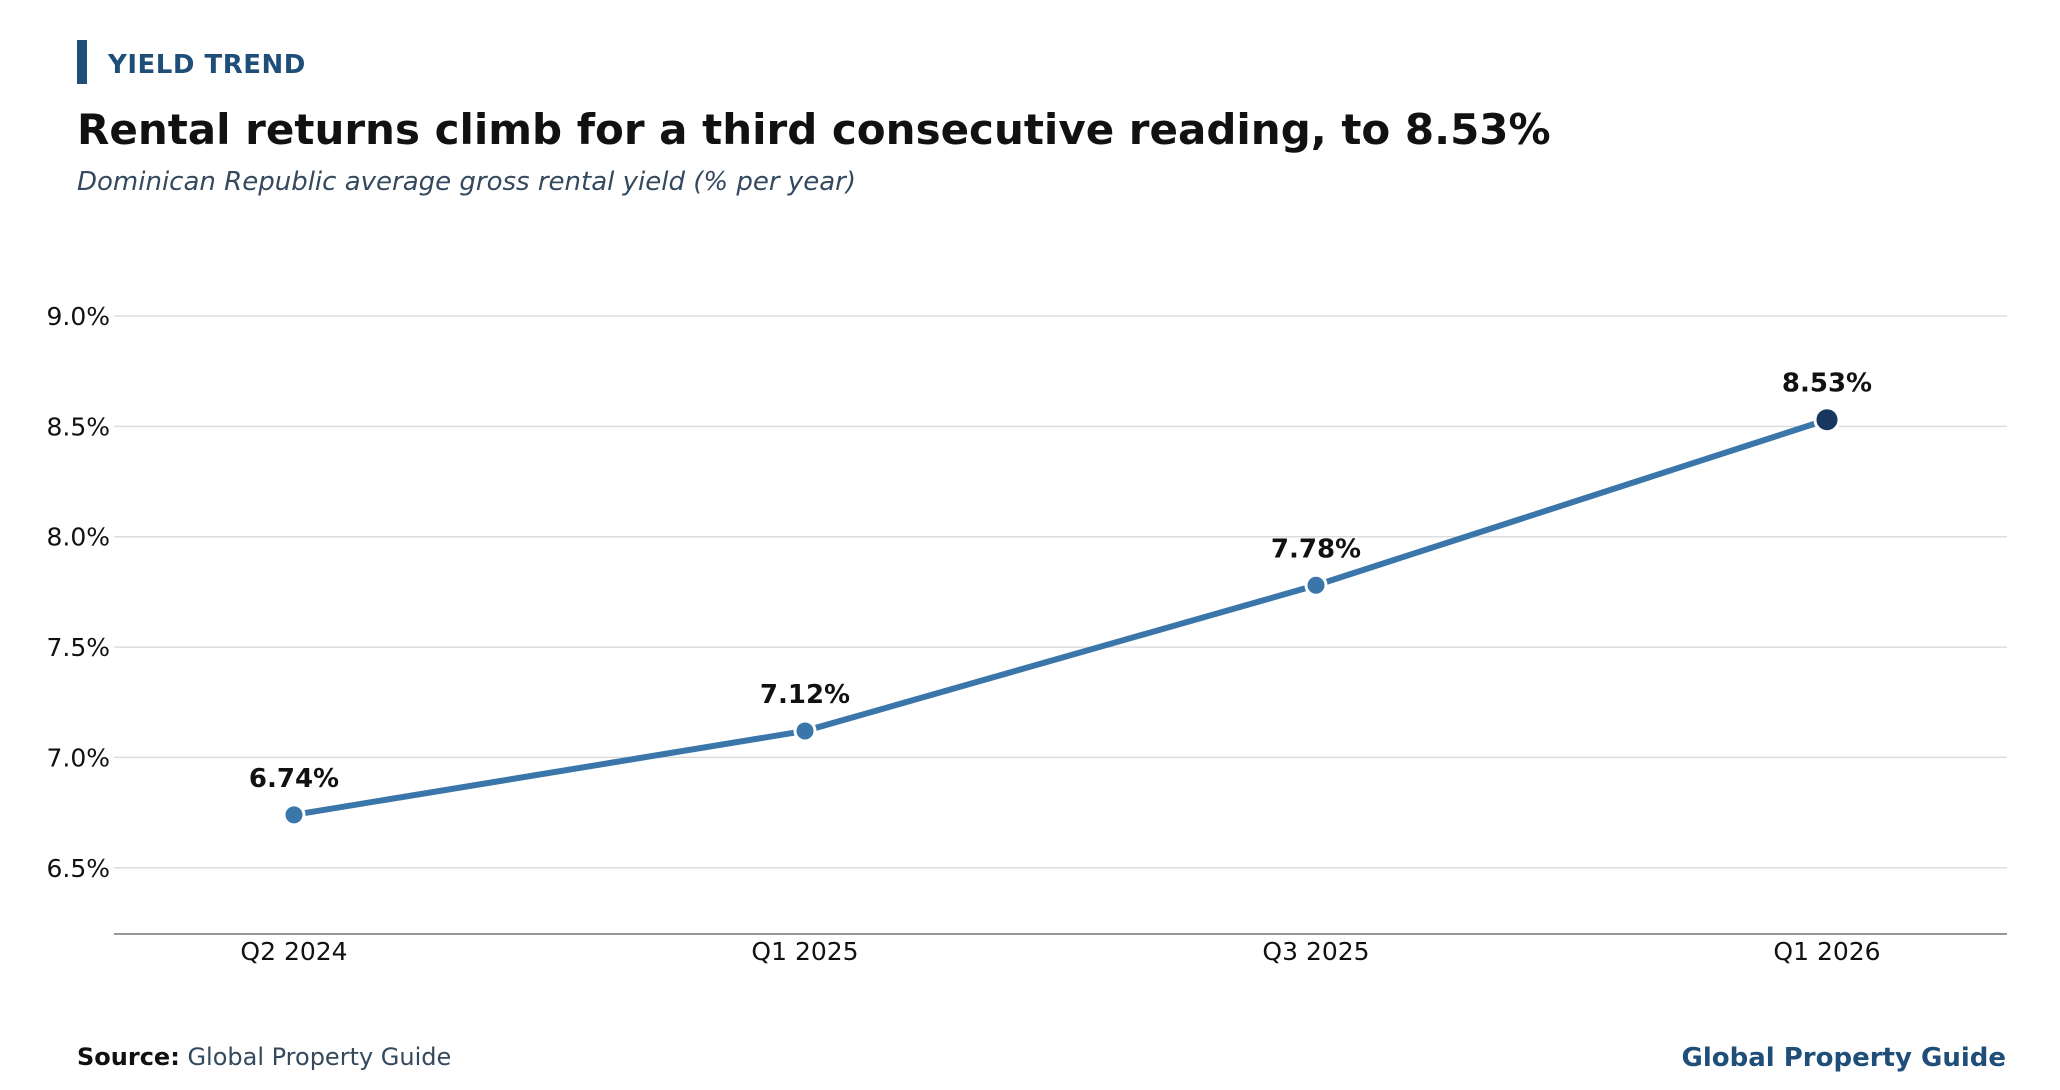 This screenshot has width=2060, height=1090. Describe the element at coordinates (804, 951) in the screenshot. I see `x-tick-label: Q1 2025` at that location.